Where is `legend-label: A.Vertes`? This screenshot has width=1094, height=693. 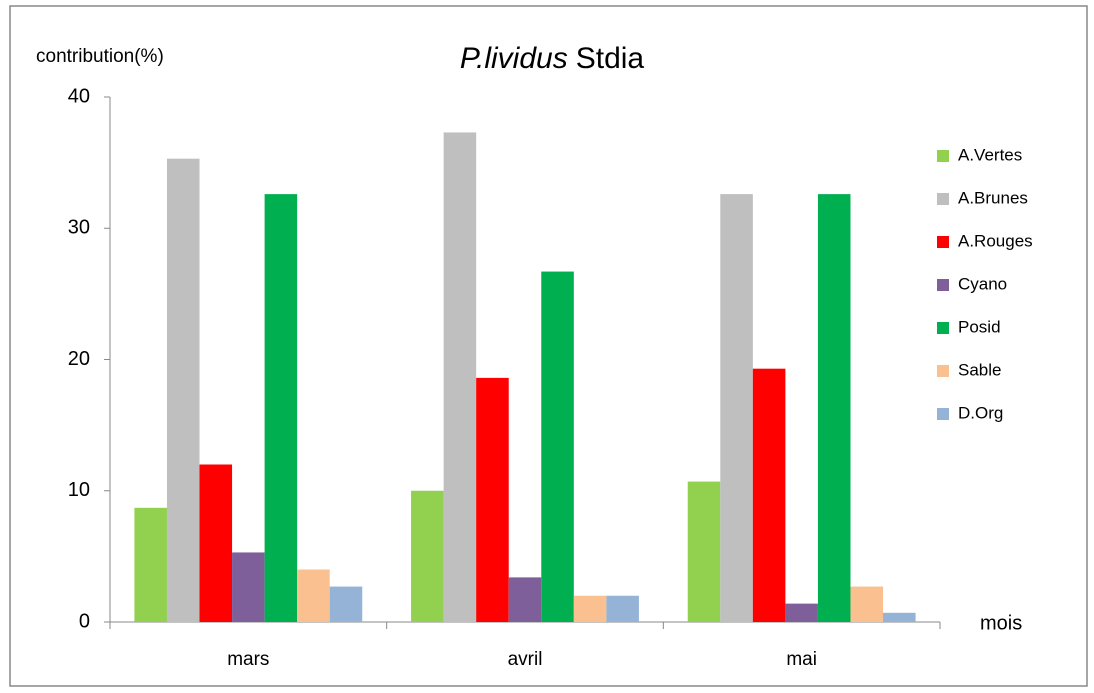
legend-label: A.Vertes is located at coordinates (990, 154).